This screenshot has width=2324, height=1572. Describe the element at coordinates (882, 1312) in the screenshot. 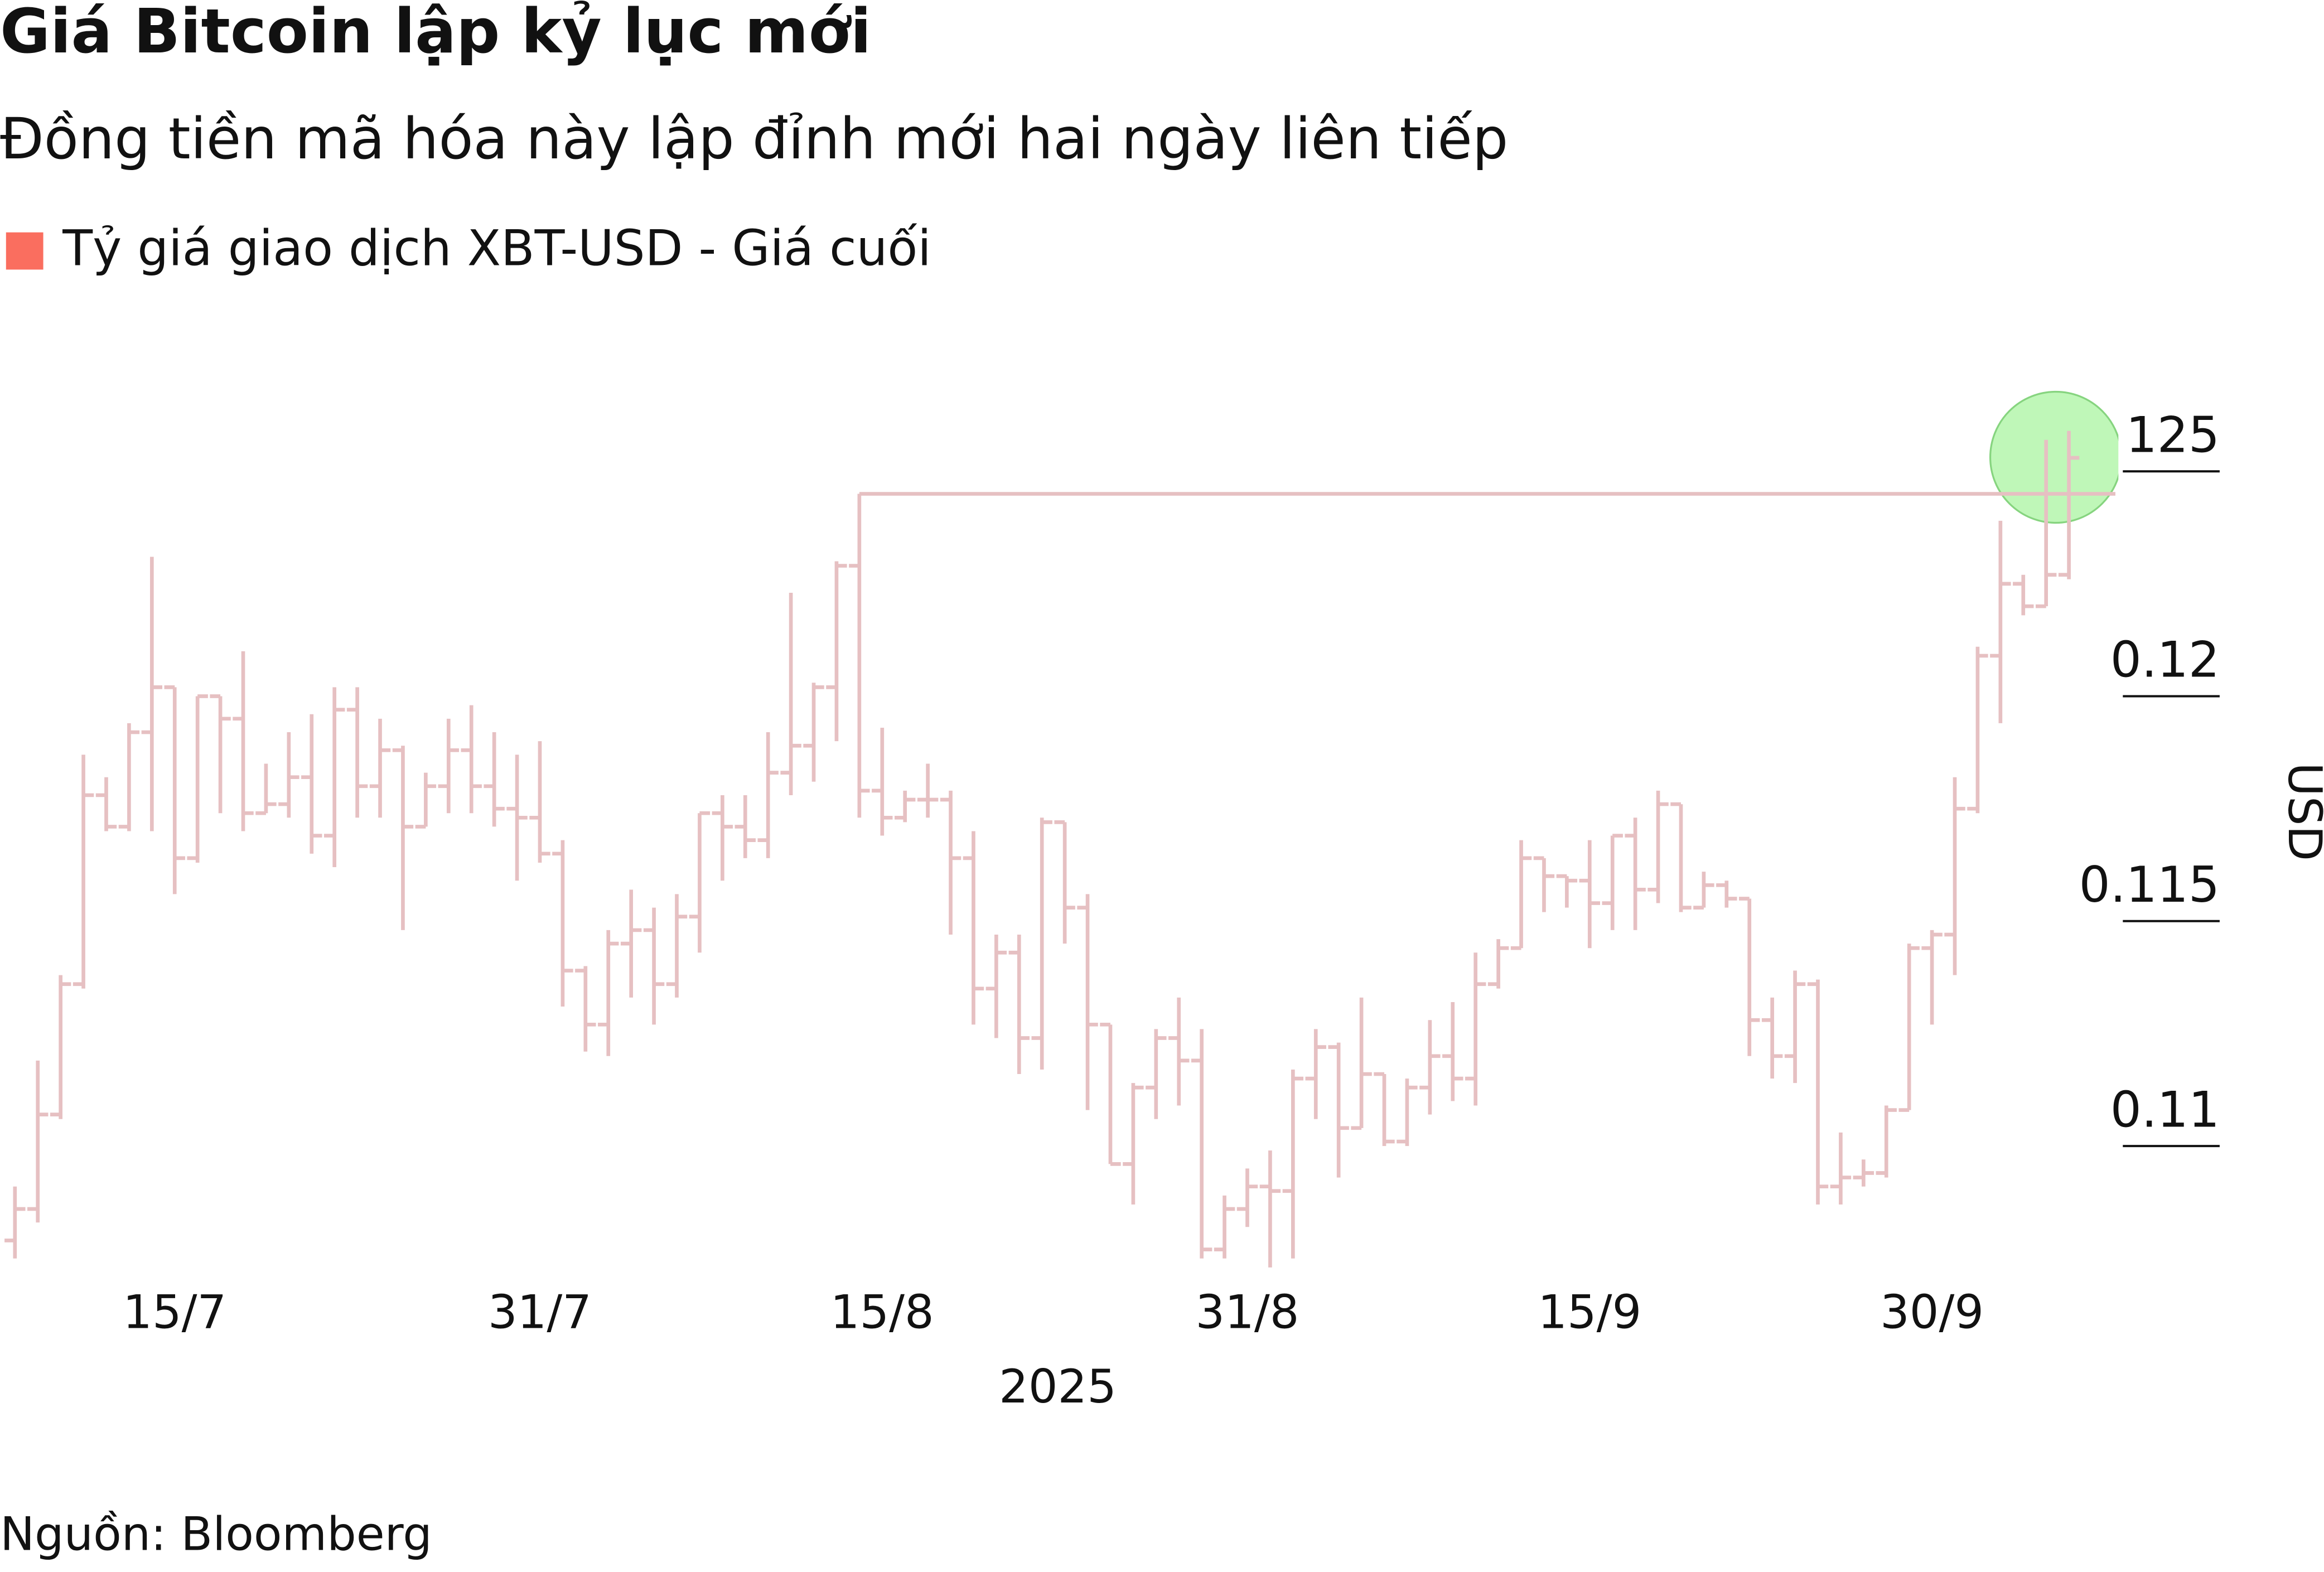

I see `x-tick-label: 15/8` at that location.